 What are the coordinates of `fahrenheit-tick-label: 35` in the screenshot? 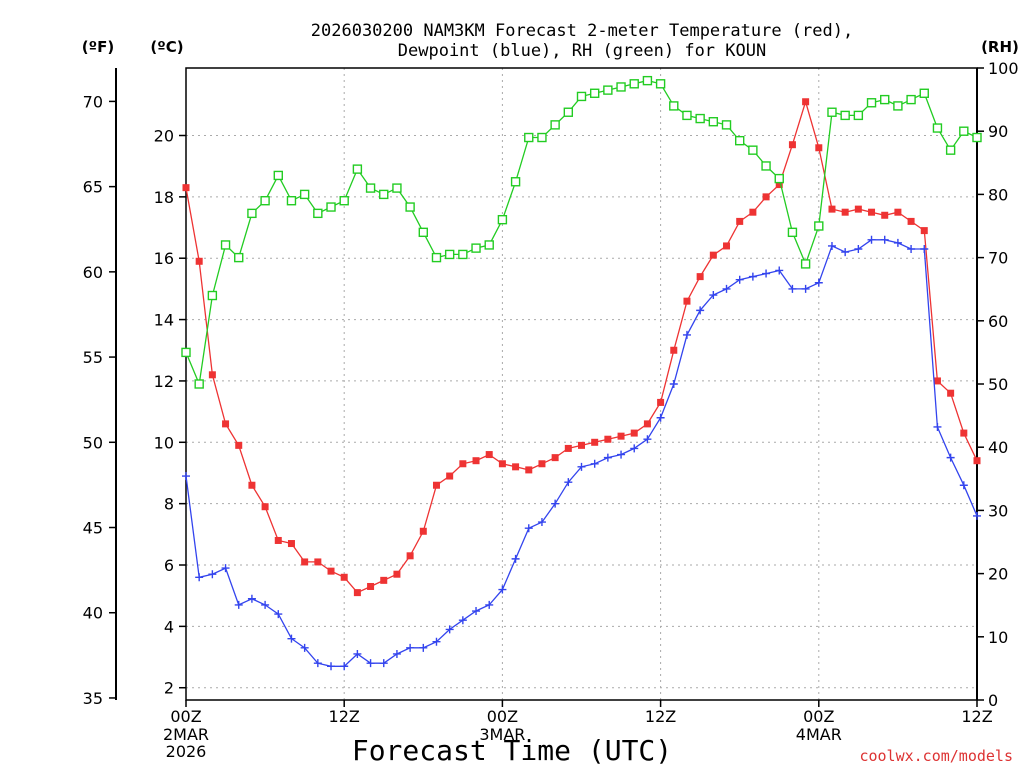 It's located at (93, 698).